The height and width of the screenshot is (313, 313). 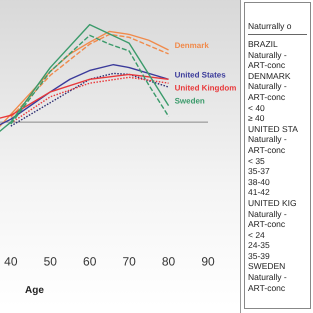 What do you see at coordinates (273, 203) in the screenshot?
I see `text: UNITED KIG` at bounding box center [273, 203].